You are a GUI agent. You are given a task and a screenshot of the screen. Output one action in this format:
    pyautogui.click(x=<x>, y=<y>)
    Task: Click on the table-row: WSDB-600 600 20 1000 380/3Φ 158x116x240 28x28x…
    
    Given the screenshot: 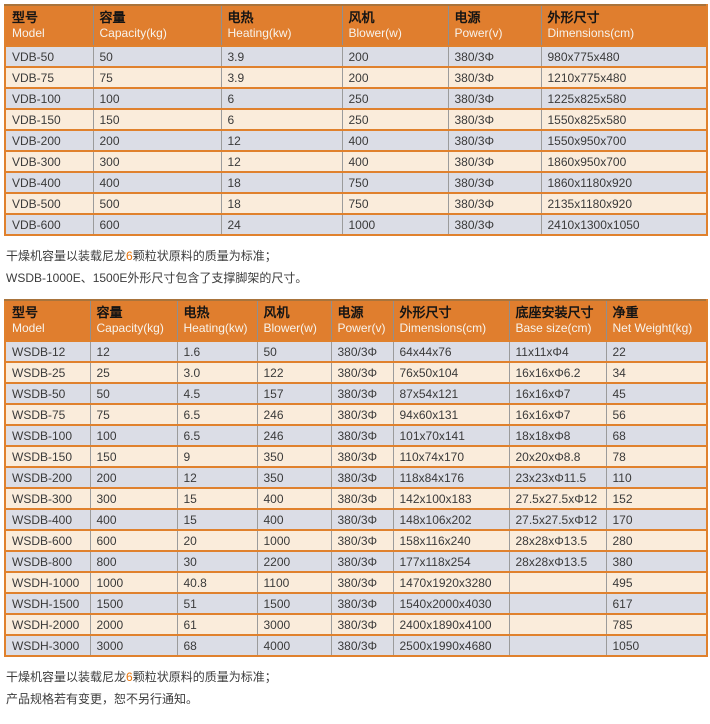 What is the action you would take?
    pyautogui.click(x=356, y=540)
    